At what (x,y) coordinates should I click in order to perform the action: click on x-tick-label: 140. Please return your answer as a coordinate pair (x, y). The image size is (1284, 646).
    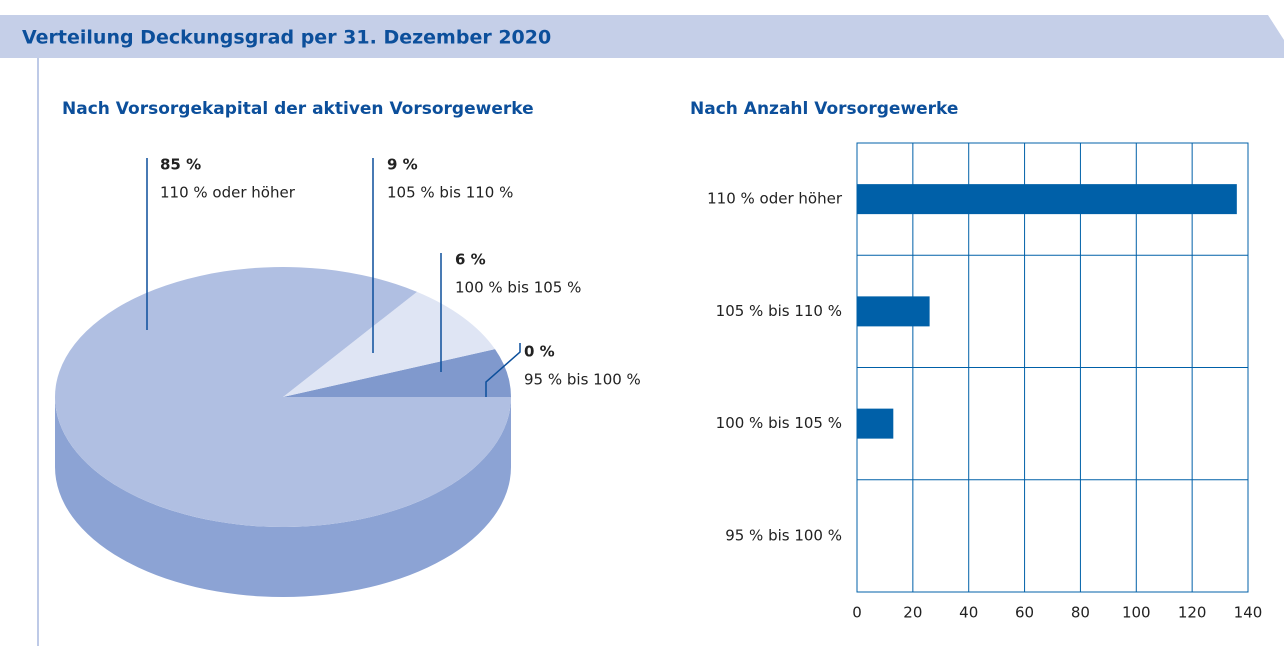
    Looking at the image, I should click on (1248, 613).